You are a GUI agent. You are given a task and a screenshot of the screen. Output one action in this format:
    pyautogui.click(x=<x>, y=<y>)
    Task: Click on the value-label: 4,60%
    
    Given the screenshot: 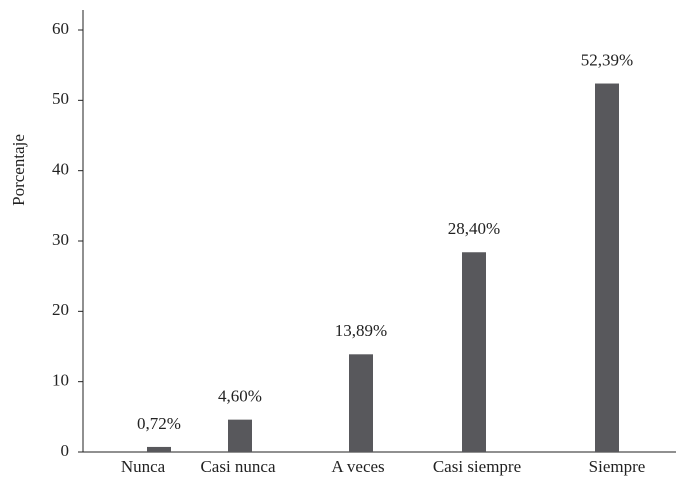 What is the action you would take?
    pyautogui.click(x=240, y=396)
    